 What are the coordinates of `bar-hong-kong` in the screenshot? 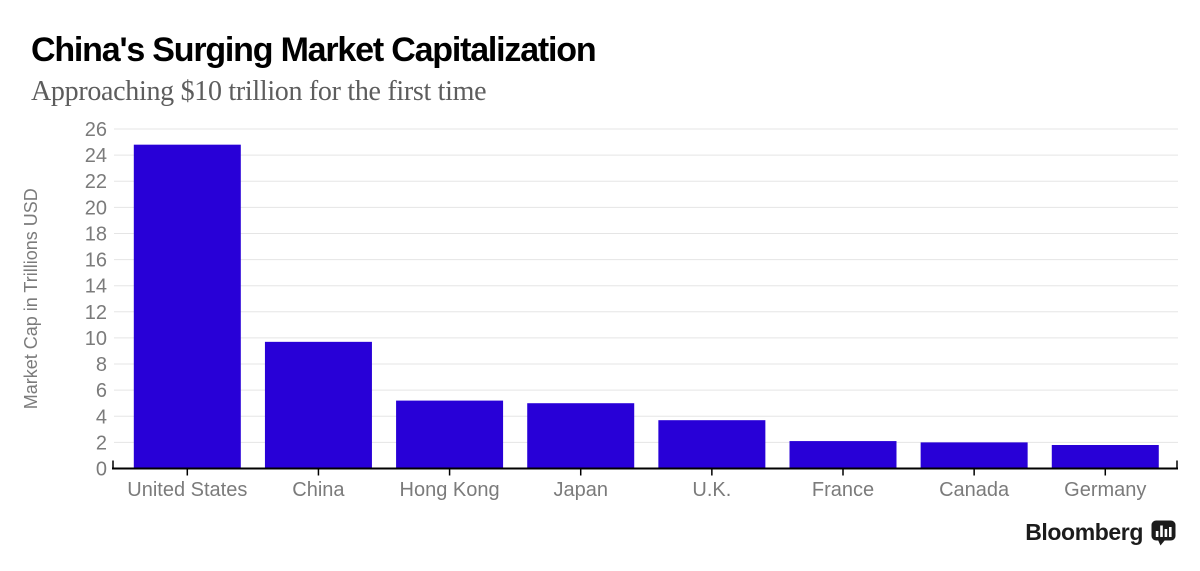 It's located at (450, 434).